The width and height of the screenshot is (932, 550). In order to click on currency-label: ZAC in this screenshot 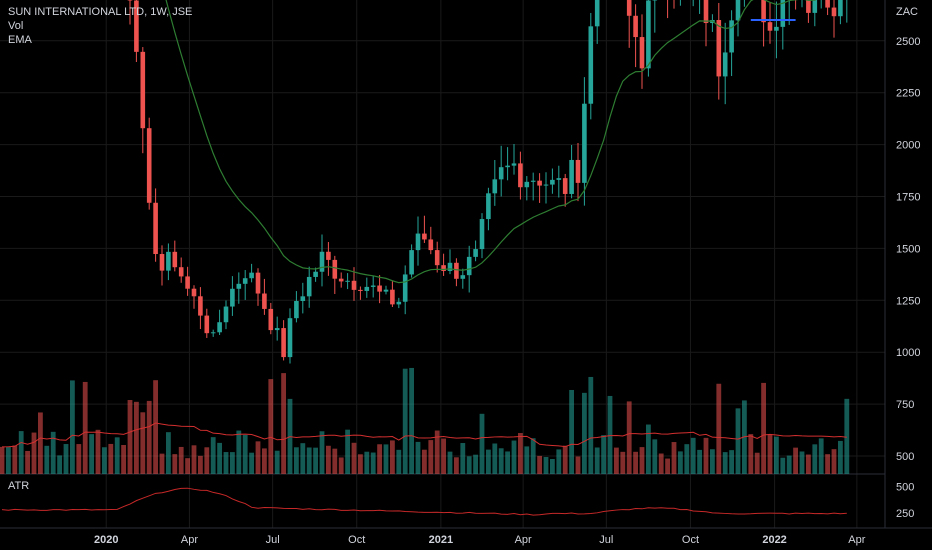, I will do `click(907, 12)`.